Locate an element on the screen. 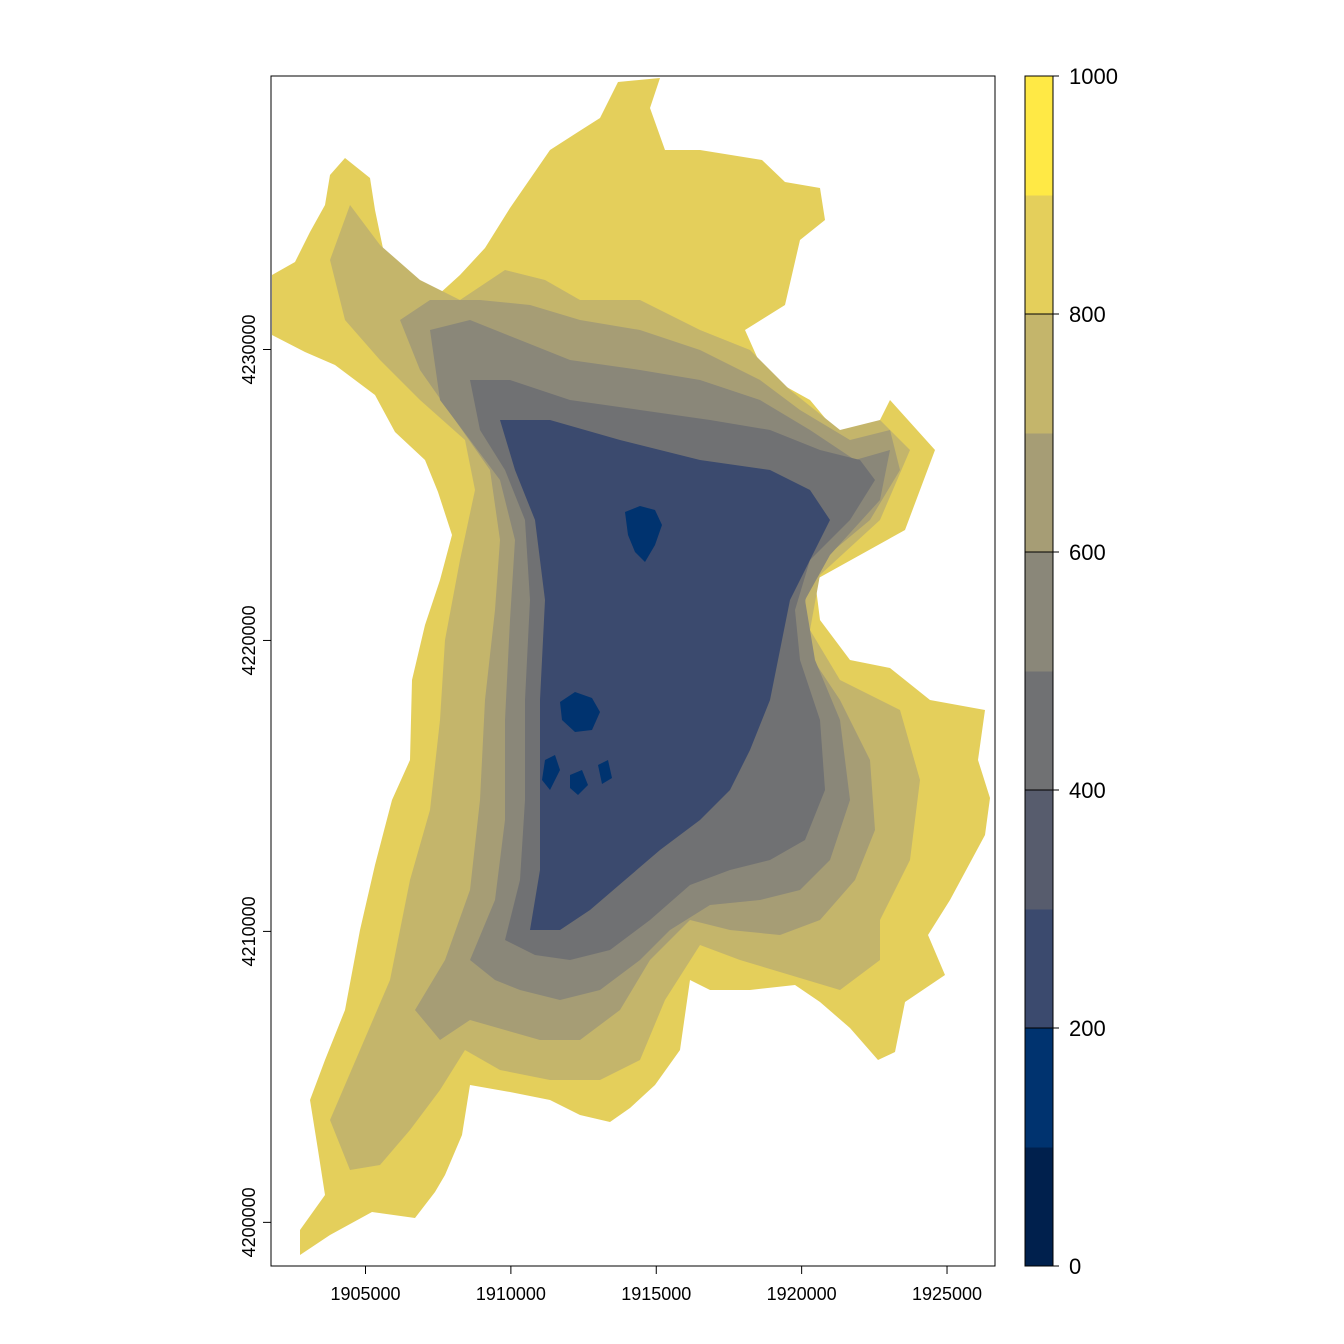 This screenshot has width=1344, height=1344. legend-label: 400 is located at coordinates (1087, 790).